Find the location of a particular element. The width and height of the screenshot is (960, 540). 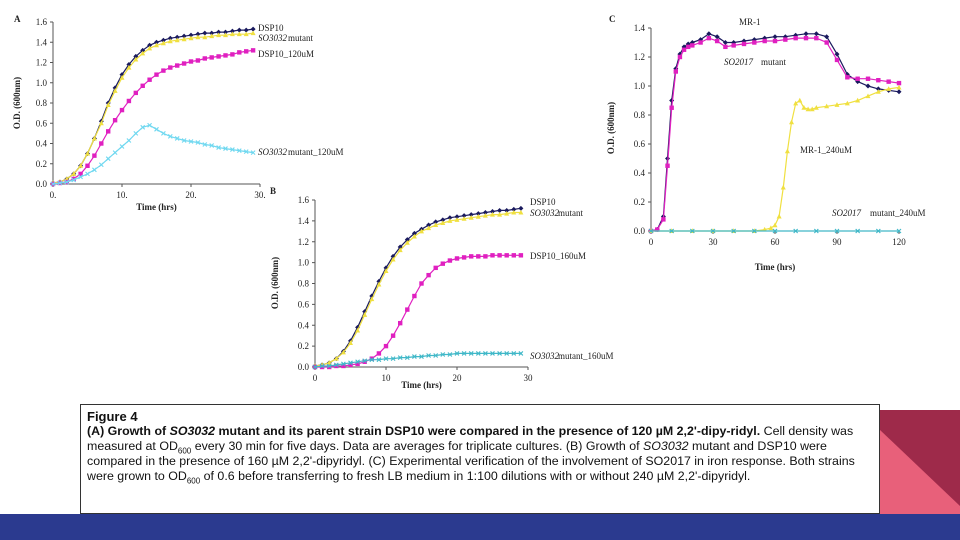

series-label: DSP10 is located at coordinates (271, 28).